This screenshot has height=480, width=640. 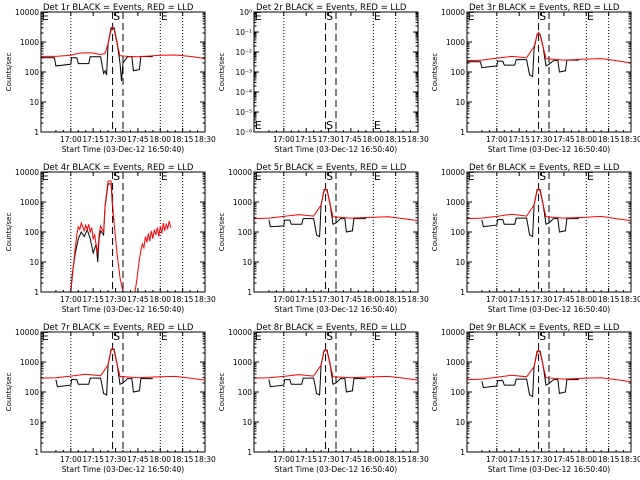 I want to click on panel-title: Det 5r BLACK = Events, RED = LLD, so click(x=331, y=168).